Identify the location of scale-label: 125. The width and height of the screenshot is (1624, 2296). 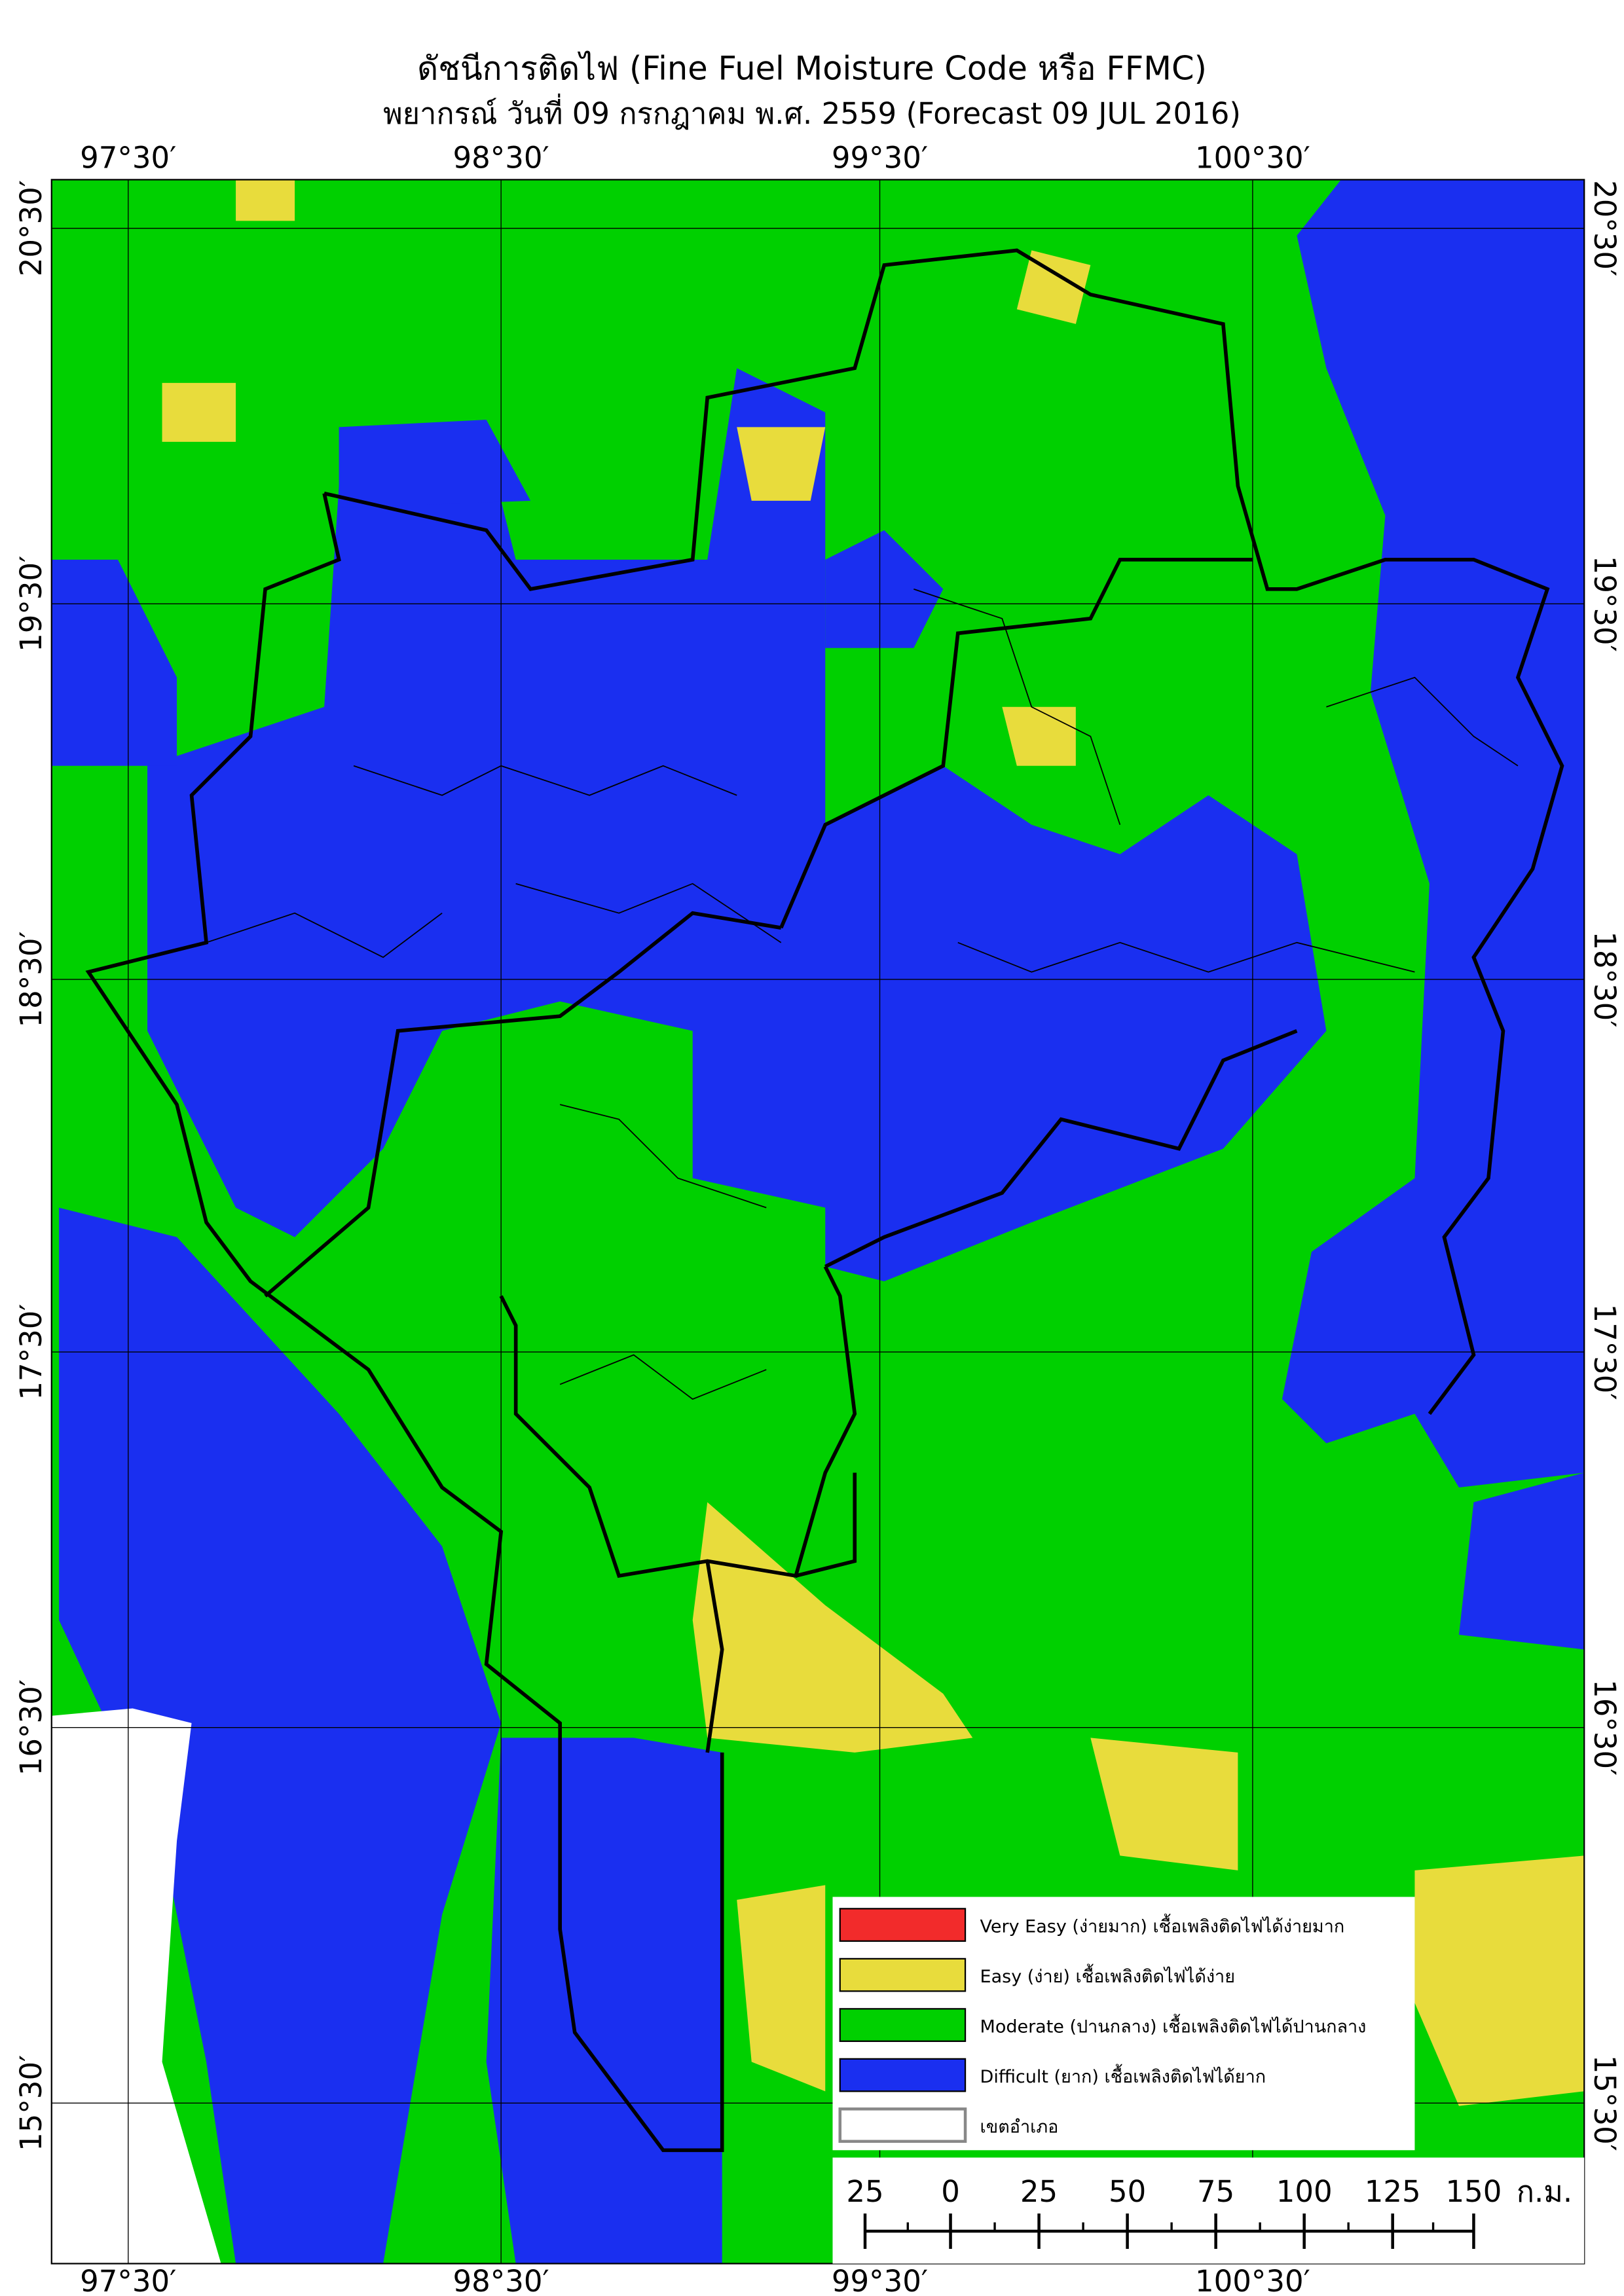
(1393, 2191).